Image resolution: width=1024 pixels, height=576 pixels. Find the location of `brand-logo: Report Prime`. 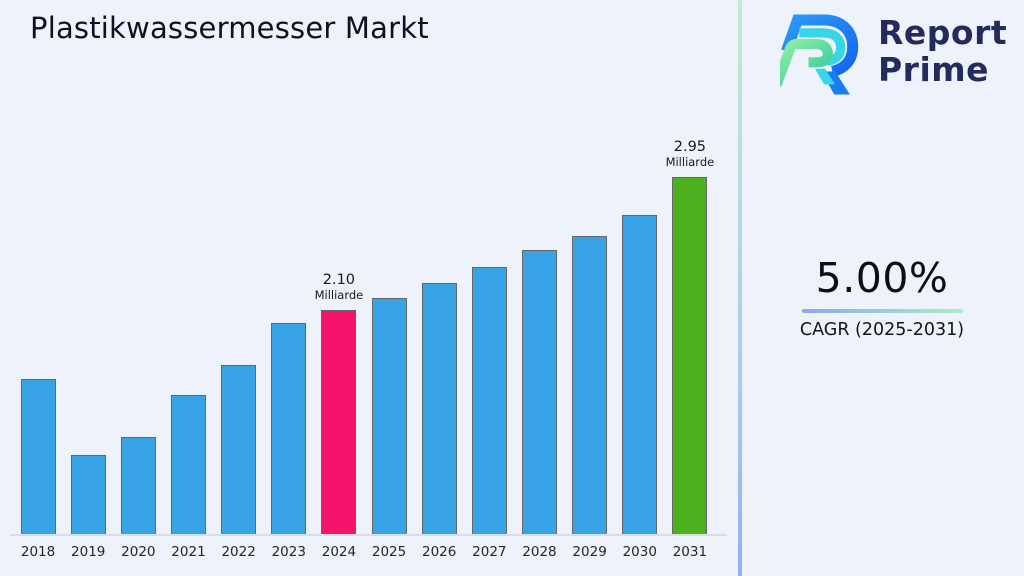

brand-logo: Report Prime is located at coordinates (893, 54).